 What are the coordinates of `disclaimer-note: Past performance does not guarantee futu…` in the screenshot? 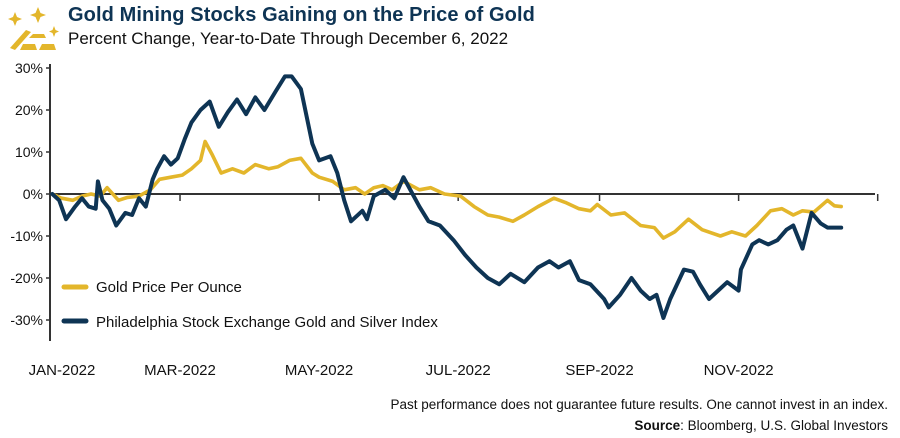 It's located at (639, 404).